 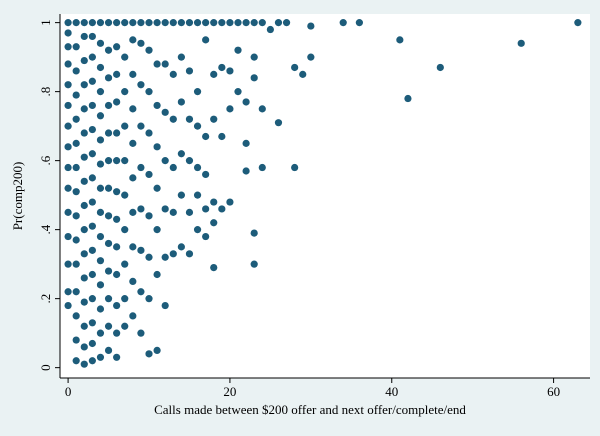 I want to click on y-tick-label: .2, so click(x=45, y=299).